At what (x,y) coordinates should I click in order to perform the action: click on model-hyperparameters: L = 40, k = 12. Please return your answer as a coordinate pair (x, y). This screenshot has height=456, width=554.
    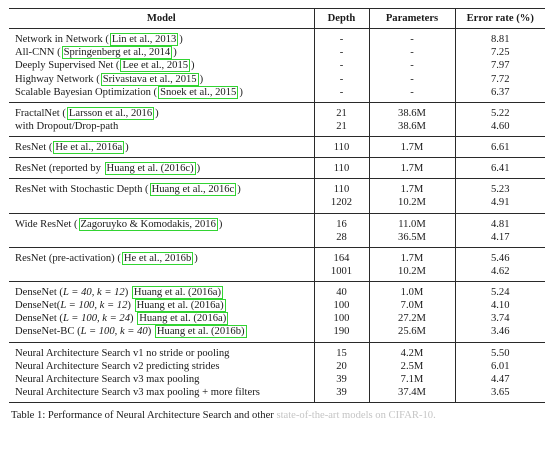
    Looking at the image, I should click on (93, 292).